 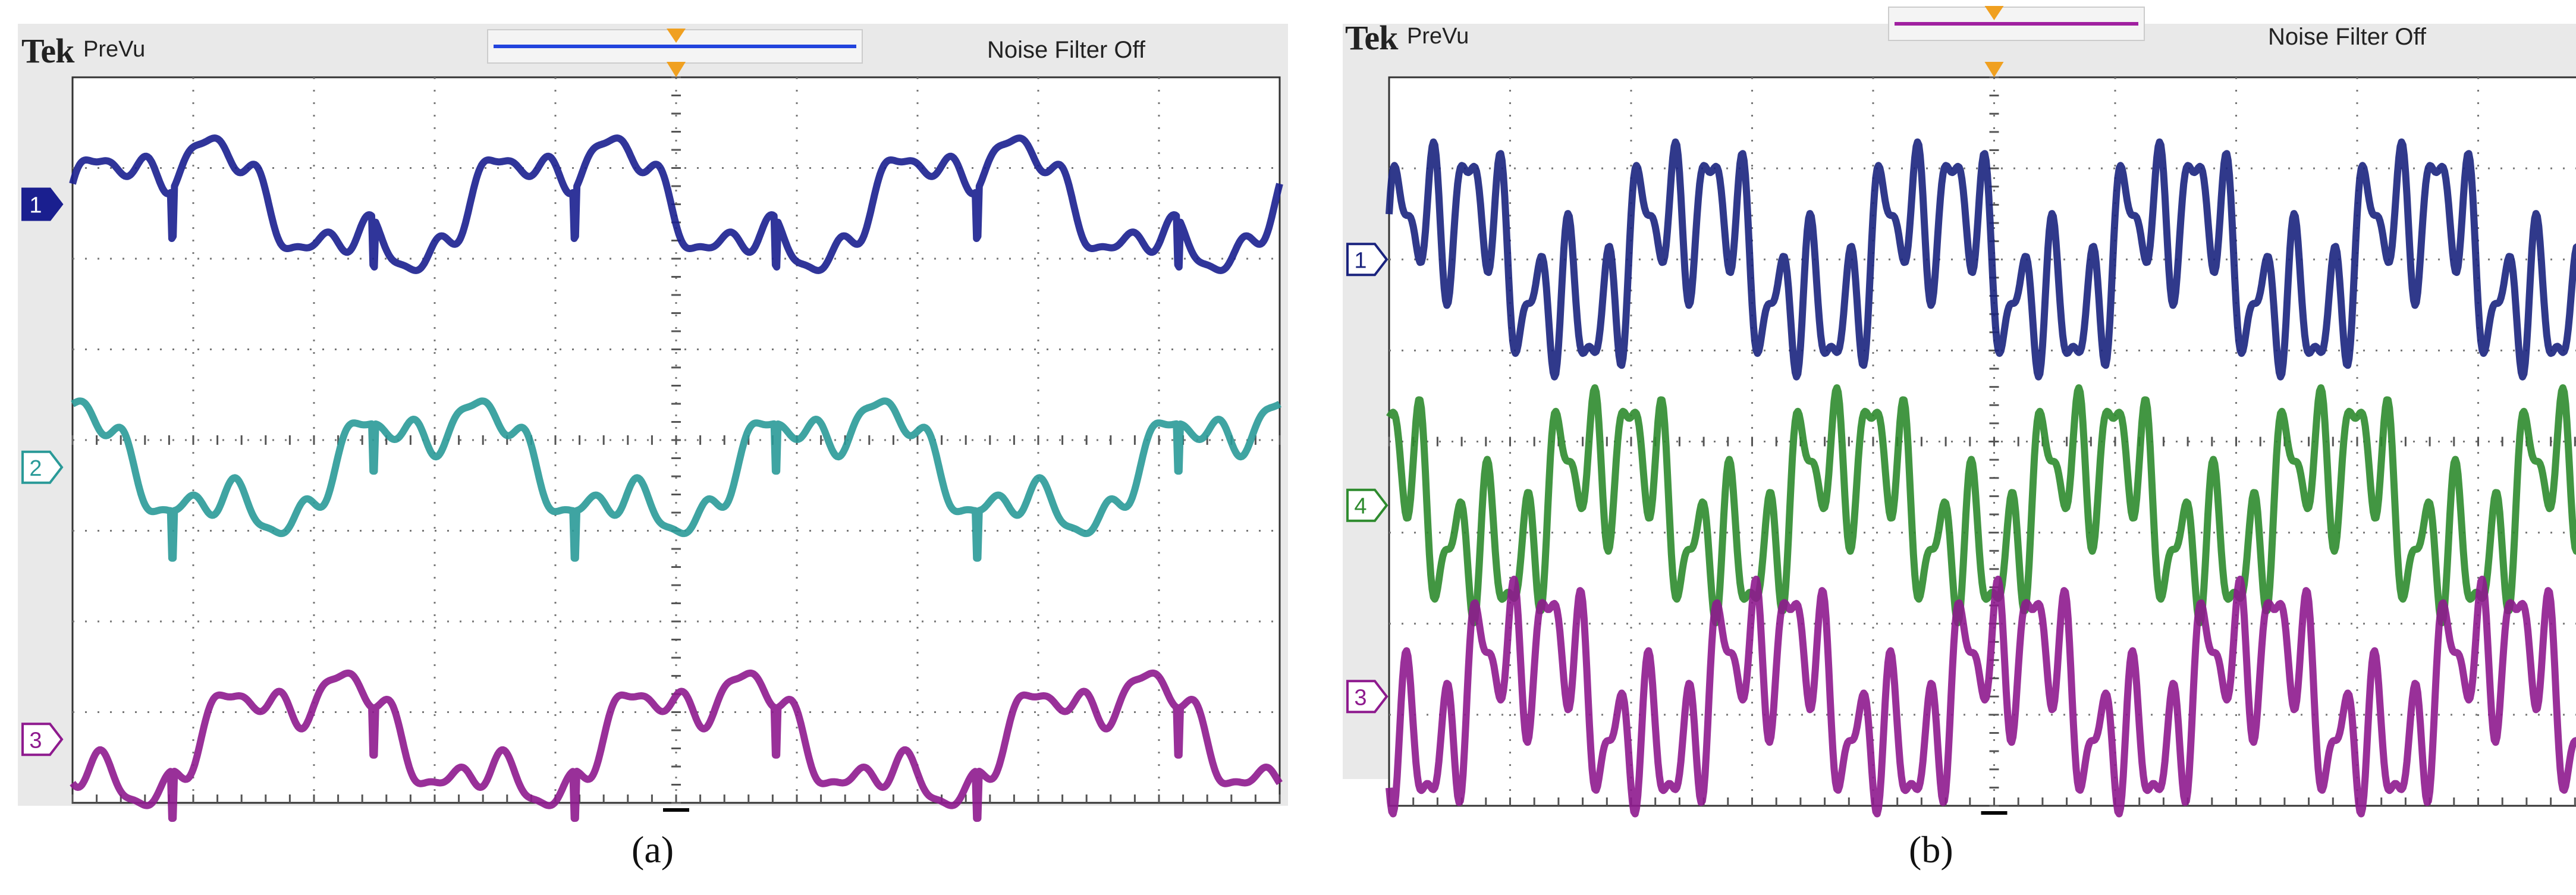 What do you see at coordinates (676, 480) in the screenshot?
I see `waveform-ch2-a` at bounding box center [676, 480].